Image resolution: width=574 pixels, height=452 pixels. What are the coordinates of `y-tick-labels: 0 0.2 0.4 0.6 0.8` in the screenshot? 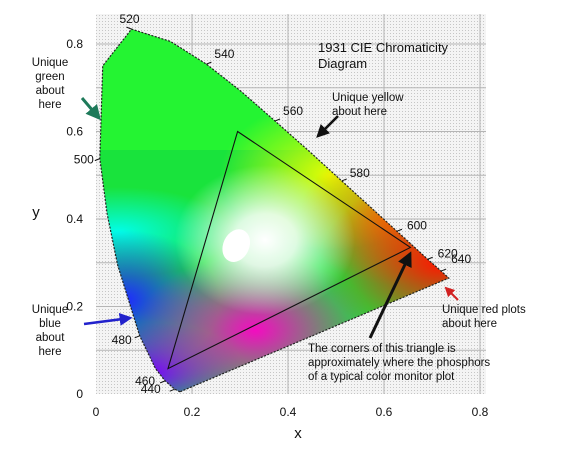 It's located at (74, 219).